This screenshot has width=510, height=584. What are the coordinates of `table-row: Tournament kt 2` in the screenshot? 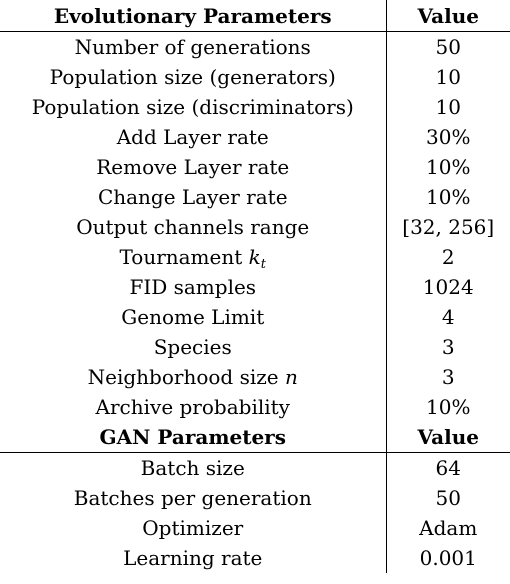 It's located at (255, 257).